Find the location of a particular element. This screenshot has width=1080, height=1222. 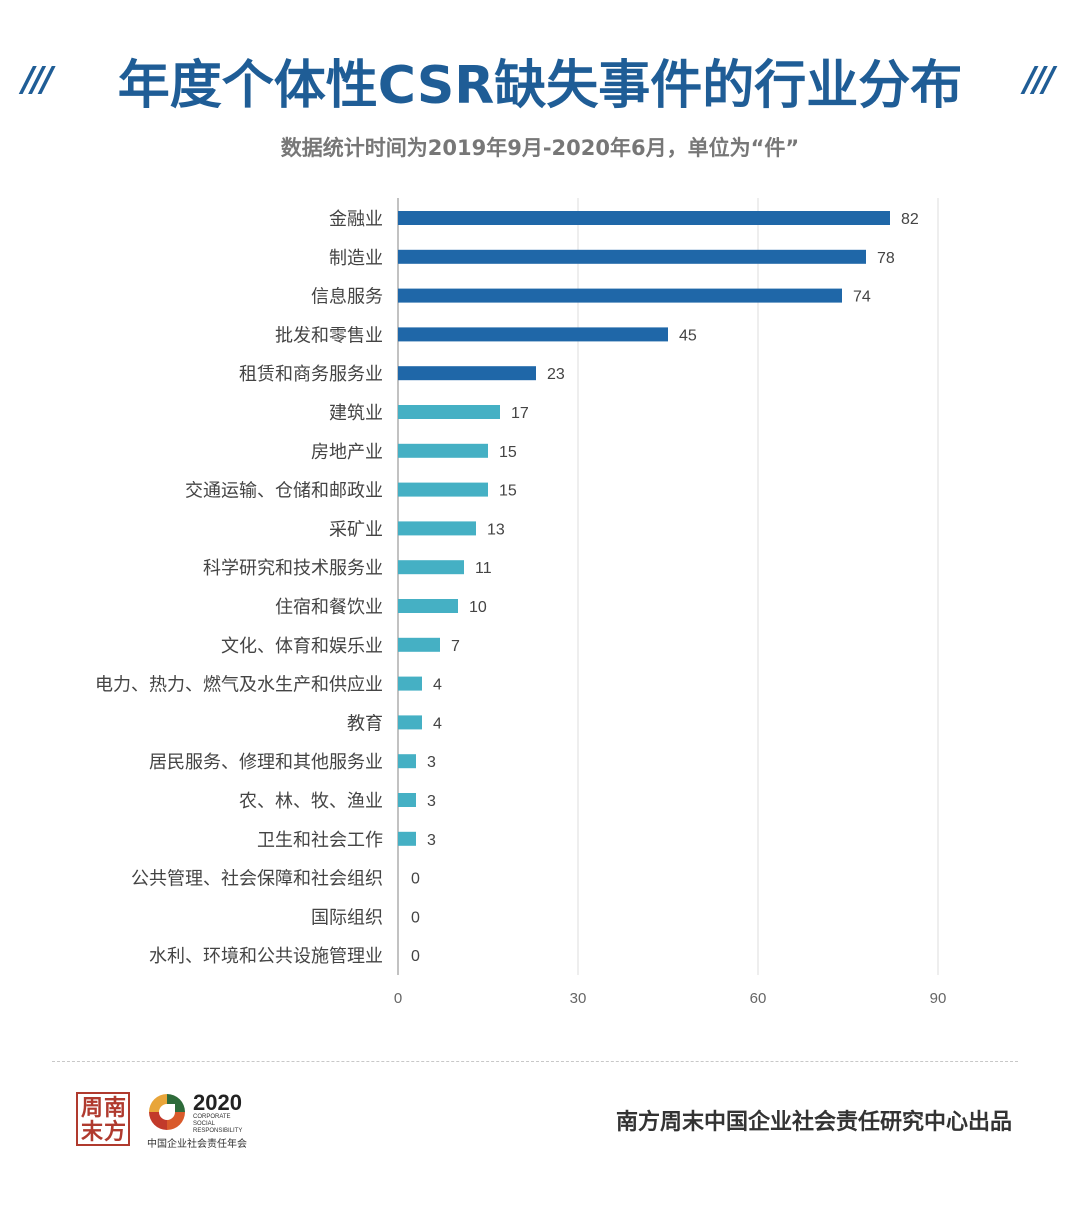

csr-word: SOCIAL is located at coordinates (204, 1124).